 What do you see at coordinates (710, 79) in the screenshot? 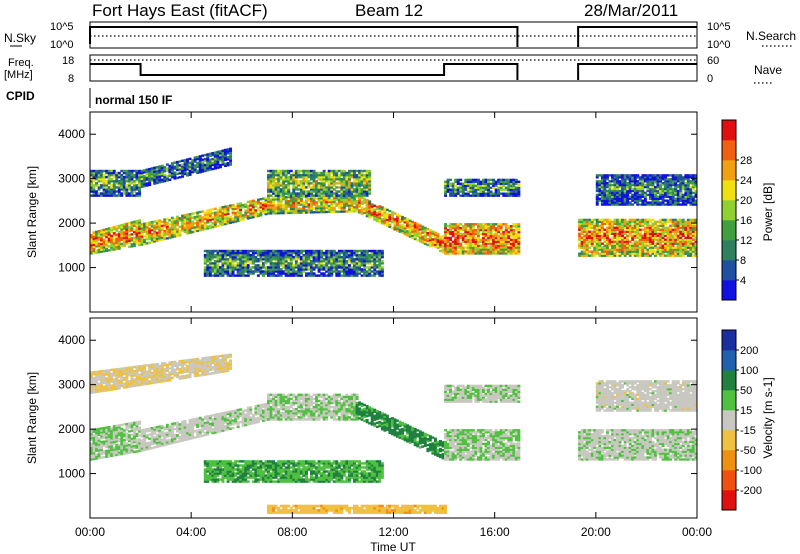
I see `nave-tick-bottom: 0` at bounding box center [710, 79].